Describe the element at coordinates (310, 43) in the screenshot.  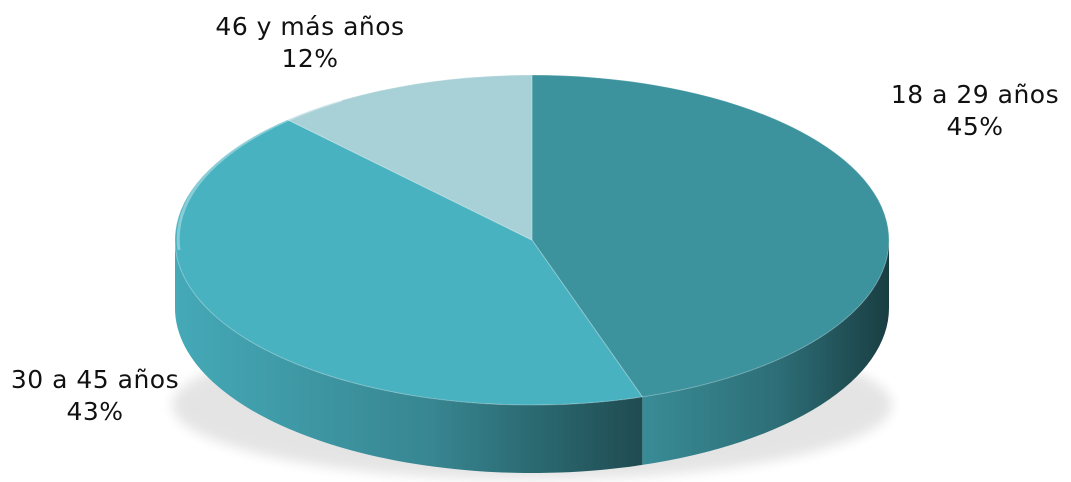
I see `slice-label-46-plus: 46 y más años 12%` at that location.